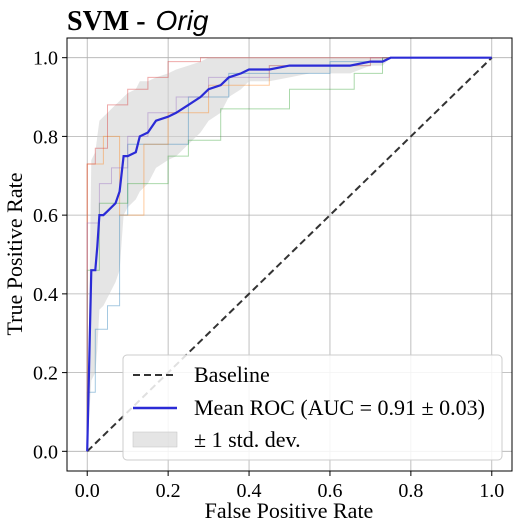 Image resolution: width=519 pixels, height=530 pixels. Describe the element at coordinates (247, 439) in the screenshot. I see `legend-std-label: ± 1 std. dev.` at that location.